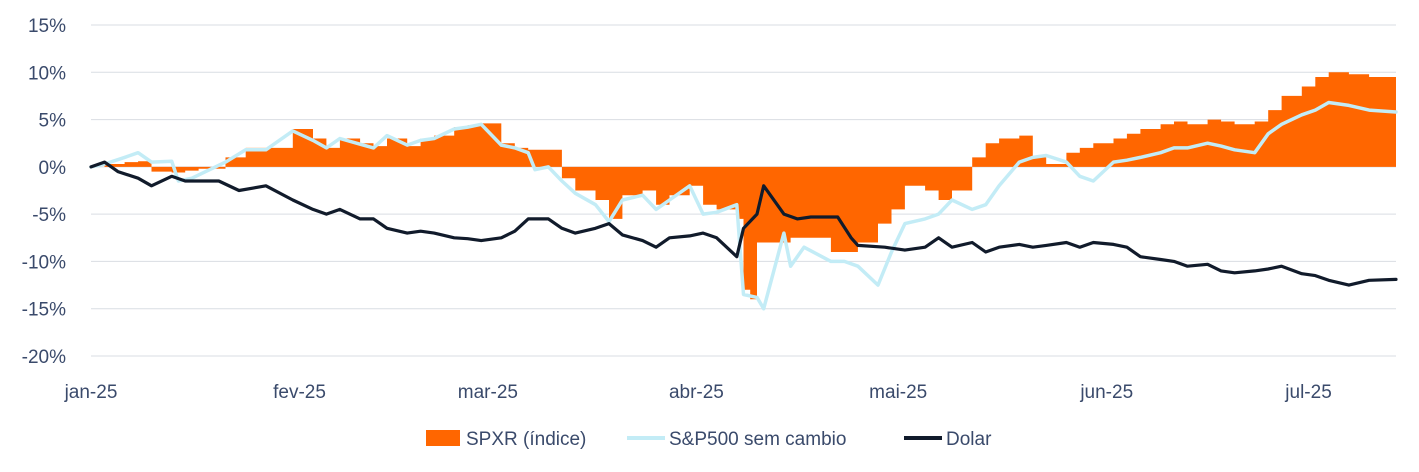 This screenshot has width=1419, height=472. What do you see at coordinates (898, 392) in the screenshot?
I see `x-tick-label: mai-25` at bounding box center [898, 392].